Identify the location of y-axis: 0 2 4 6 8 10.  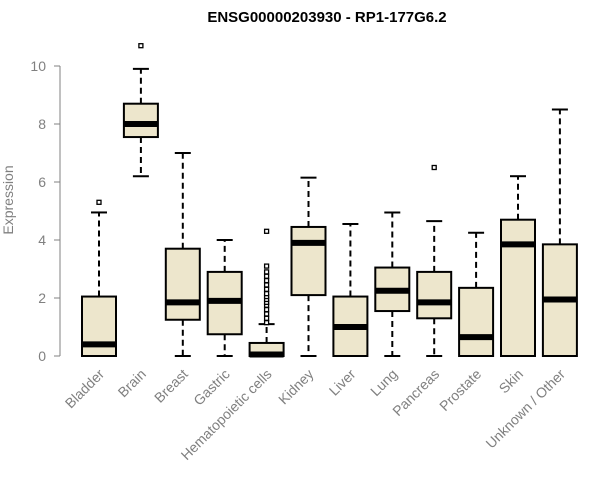
(45, 211).